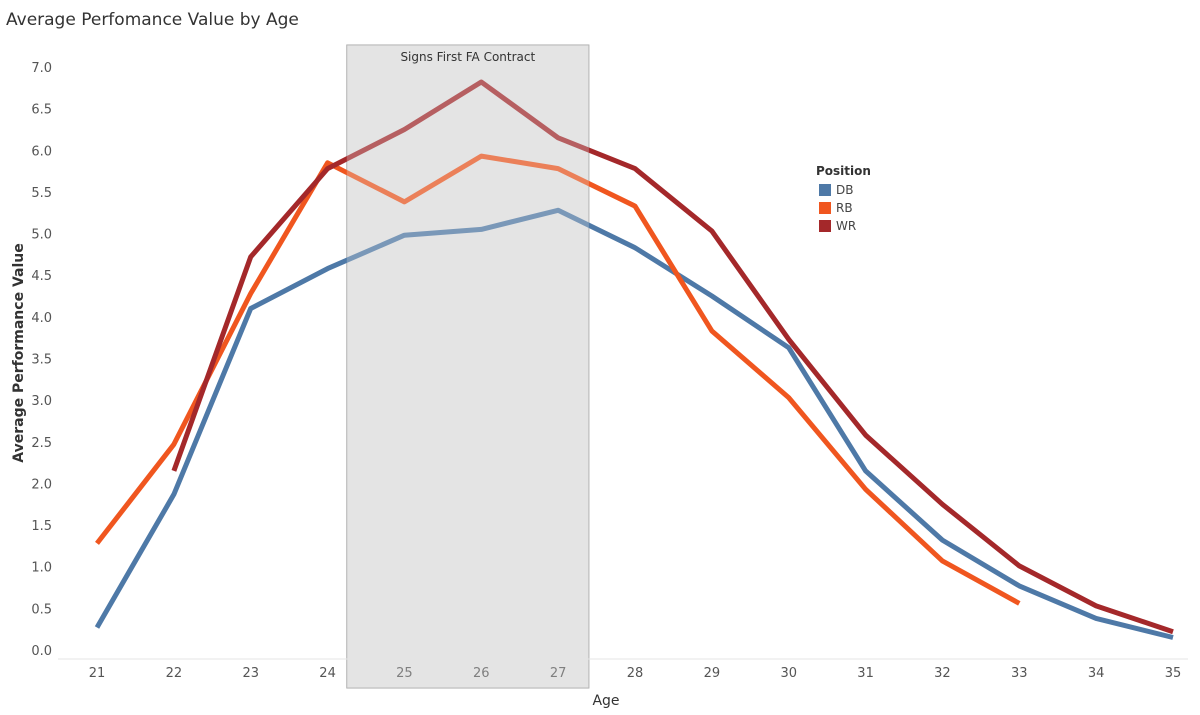  What do you see at coordinates (327, 673) in the screenshot?
I see `x-tick-label: 24` at bounding box center [327, 673].